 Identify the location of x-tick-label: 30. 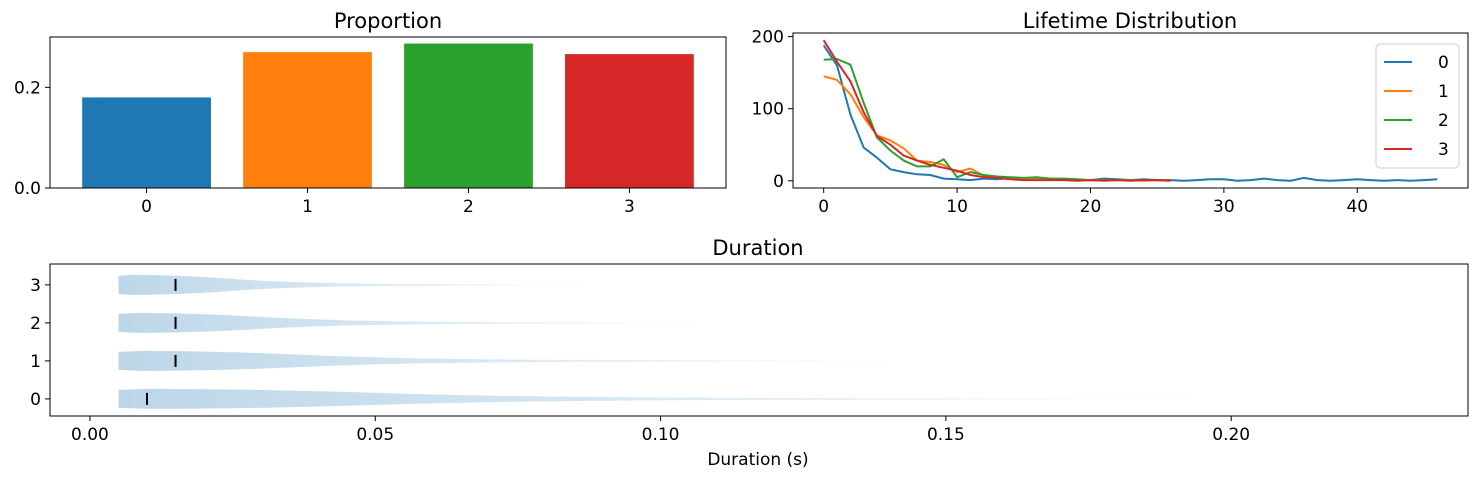
(1224, 207).